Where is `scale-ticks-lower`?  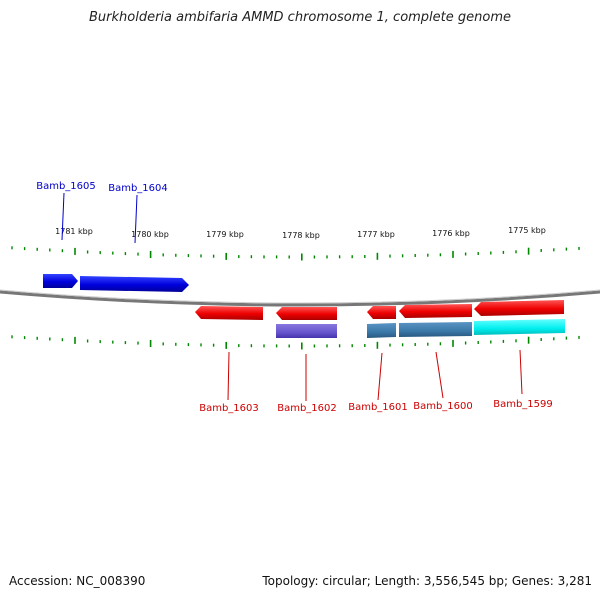 scale-ticks-lower is located at coordinates (295, 342).